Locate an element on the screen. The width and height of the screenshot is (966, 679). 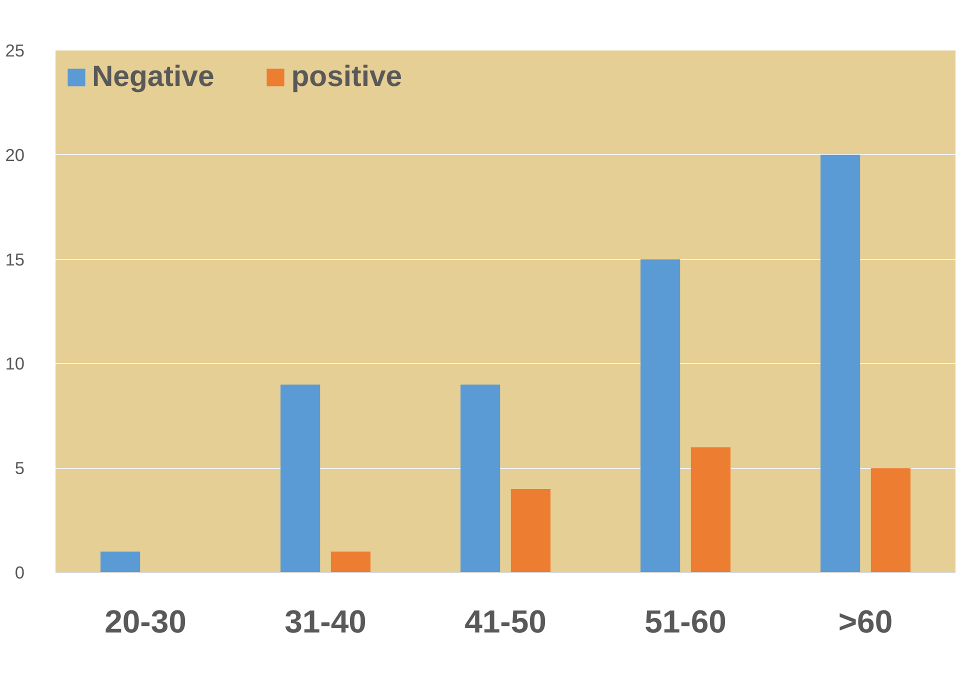
y-tick-label: 20 is located at coordinates (15, 154).